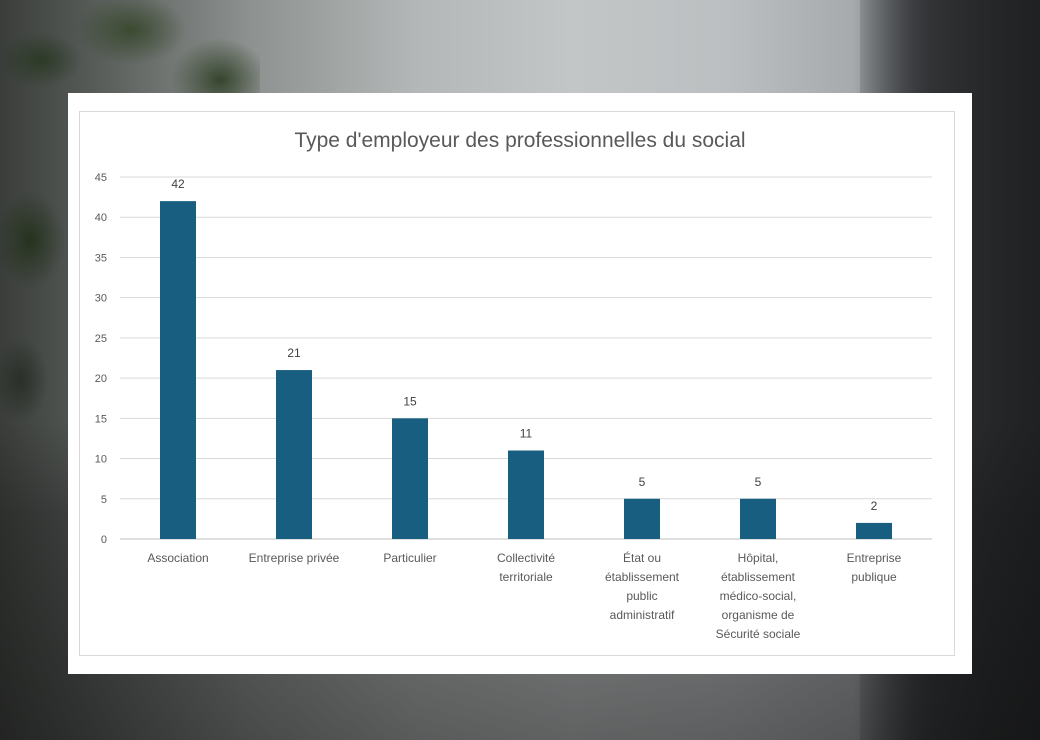  What do you see at coordinates (526, 567) in the screenshot?
I see `x-tick-label: Collectivité territoriale` at bounding box center [526, 567].